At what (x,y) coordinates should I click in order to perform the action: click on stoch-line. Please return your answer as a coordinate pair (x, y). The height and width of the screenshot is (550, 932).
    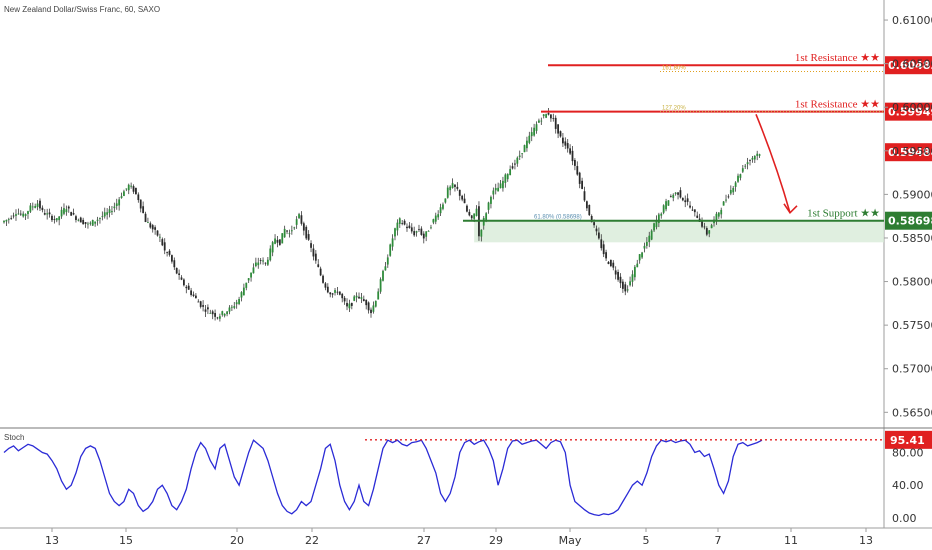
    Looking at the image, I should click on (383, 478).